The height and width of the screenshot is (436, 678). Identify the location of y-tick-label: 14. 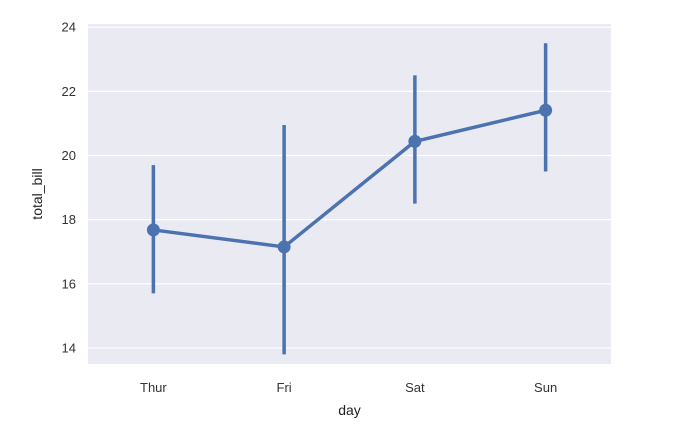
(69, 347).